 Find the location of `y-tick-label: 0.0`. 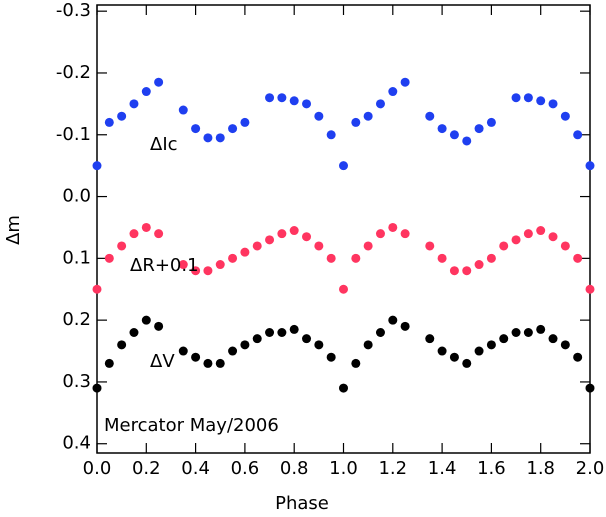

y-tick-label: 0.0 is located at coordinates (76, 196).